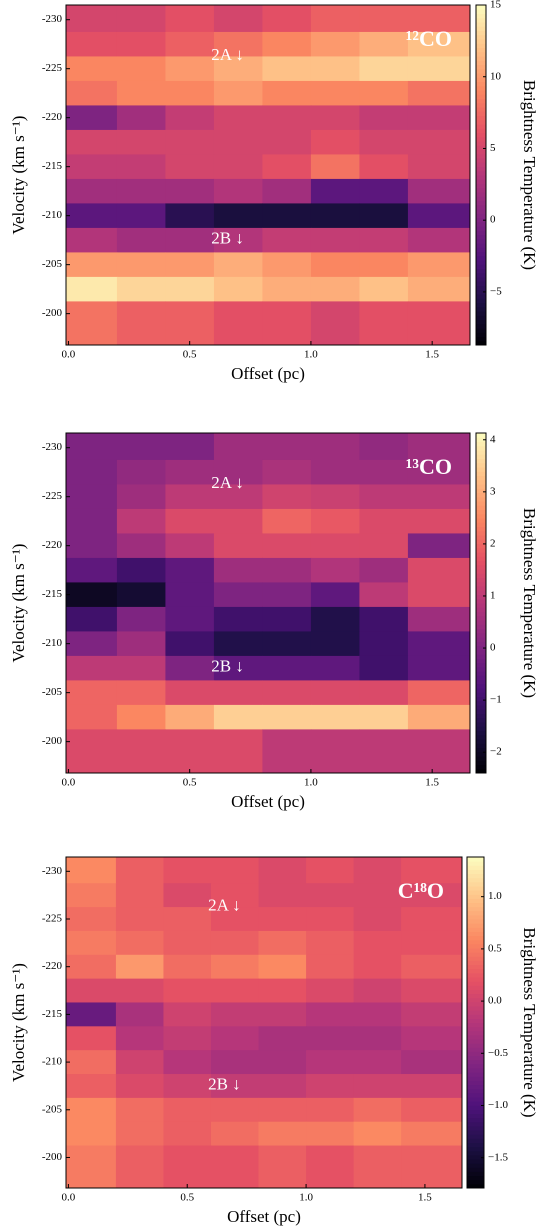 The image size is (544, 1232). What do you see at coordinates (495, 948) in the screenshot?
I see `colorbar-tick-label: 0.5` at bounding box center [495, 948].